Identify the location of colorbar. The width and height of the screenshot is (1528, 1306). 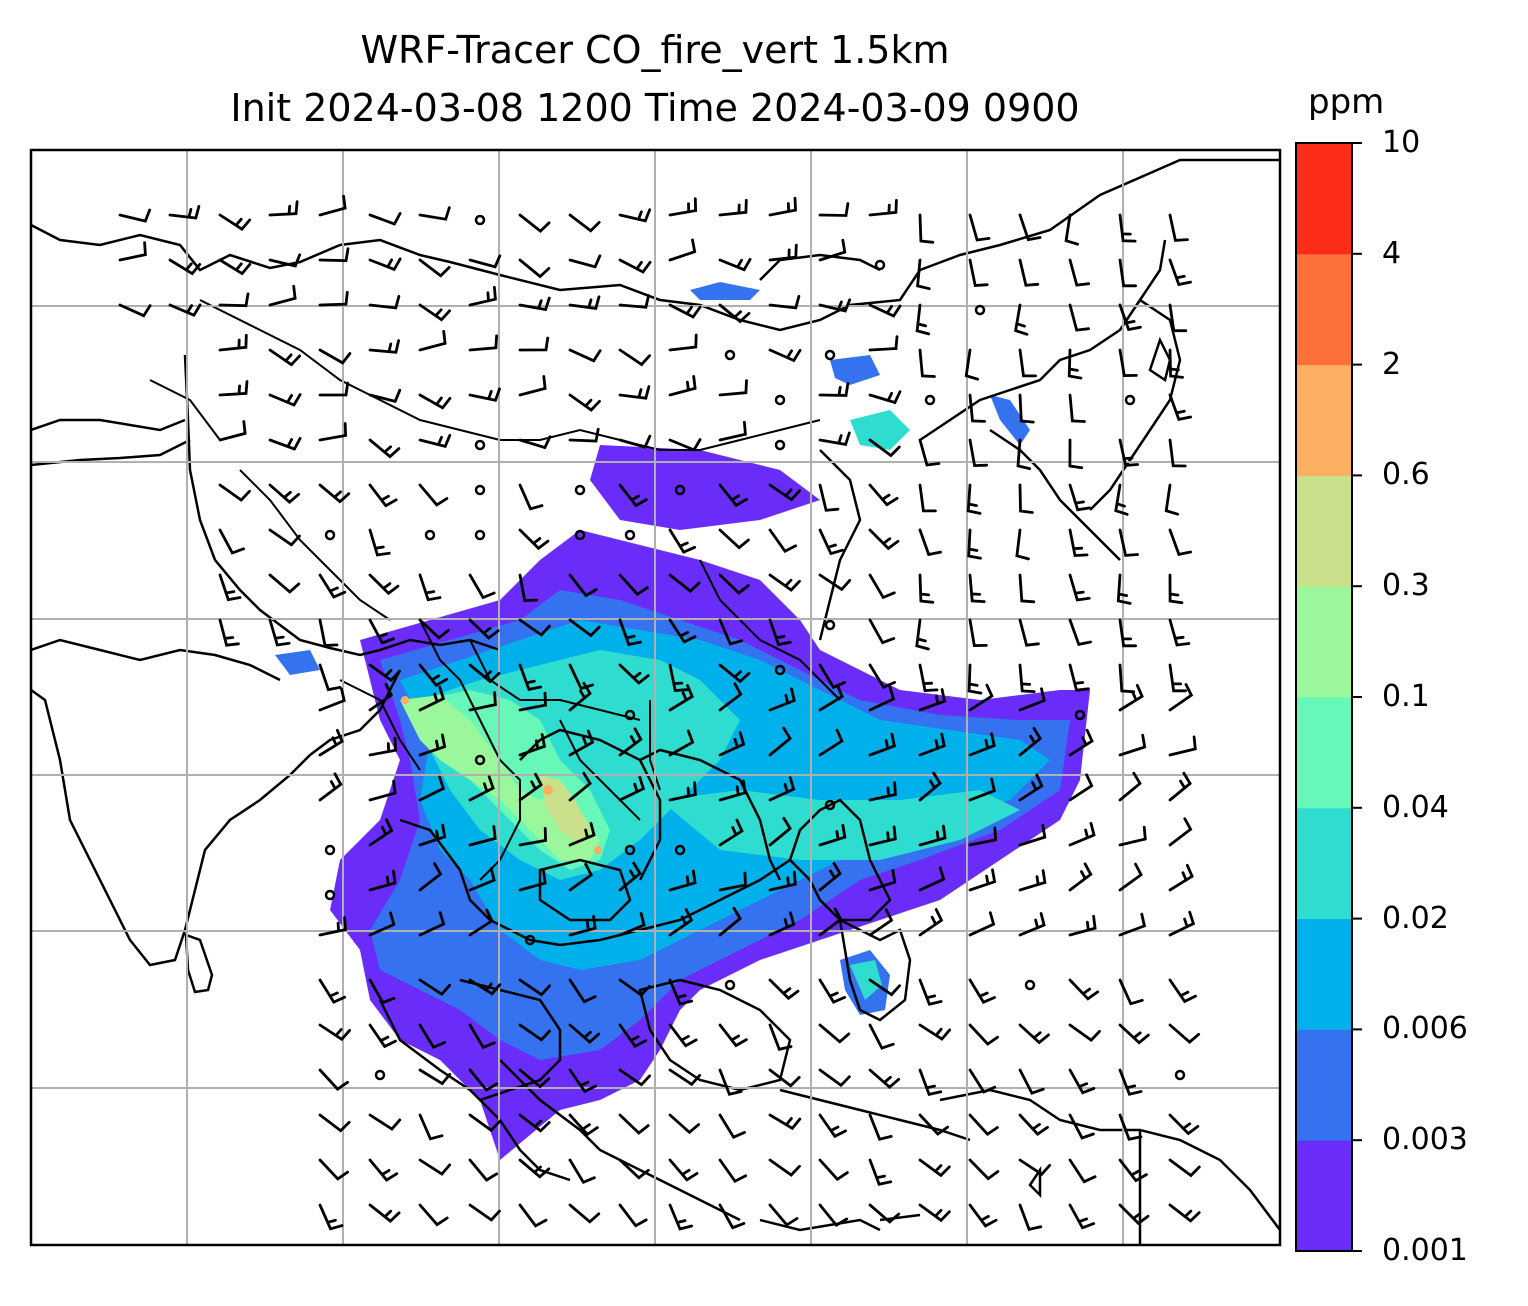
(1329, 697).